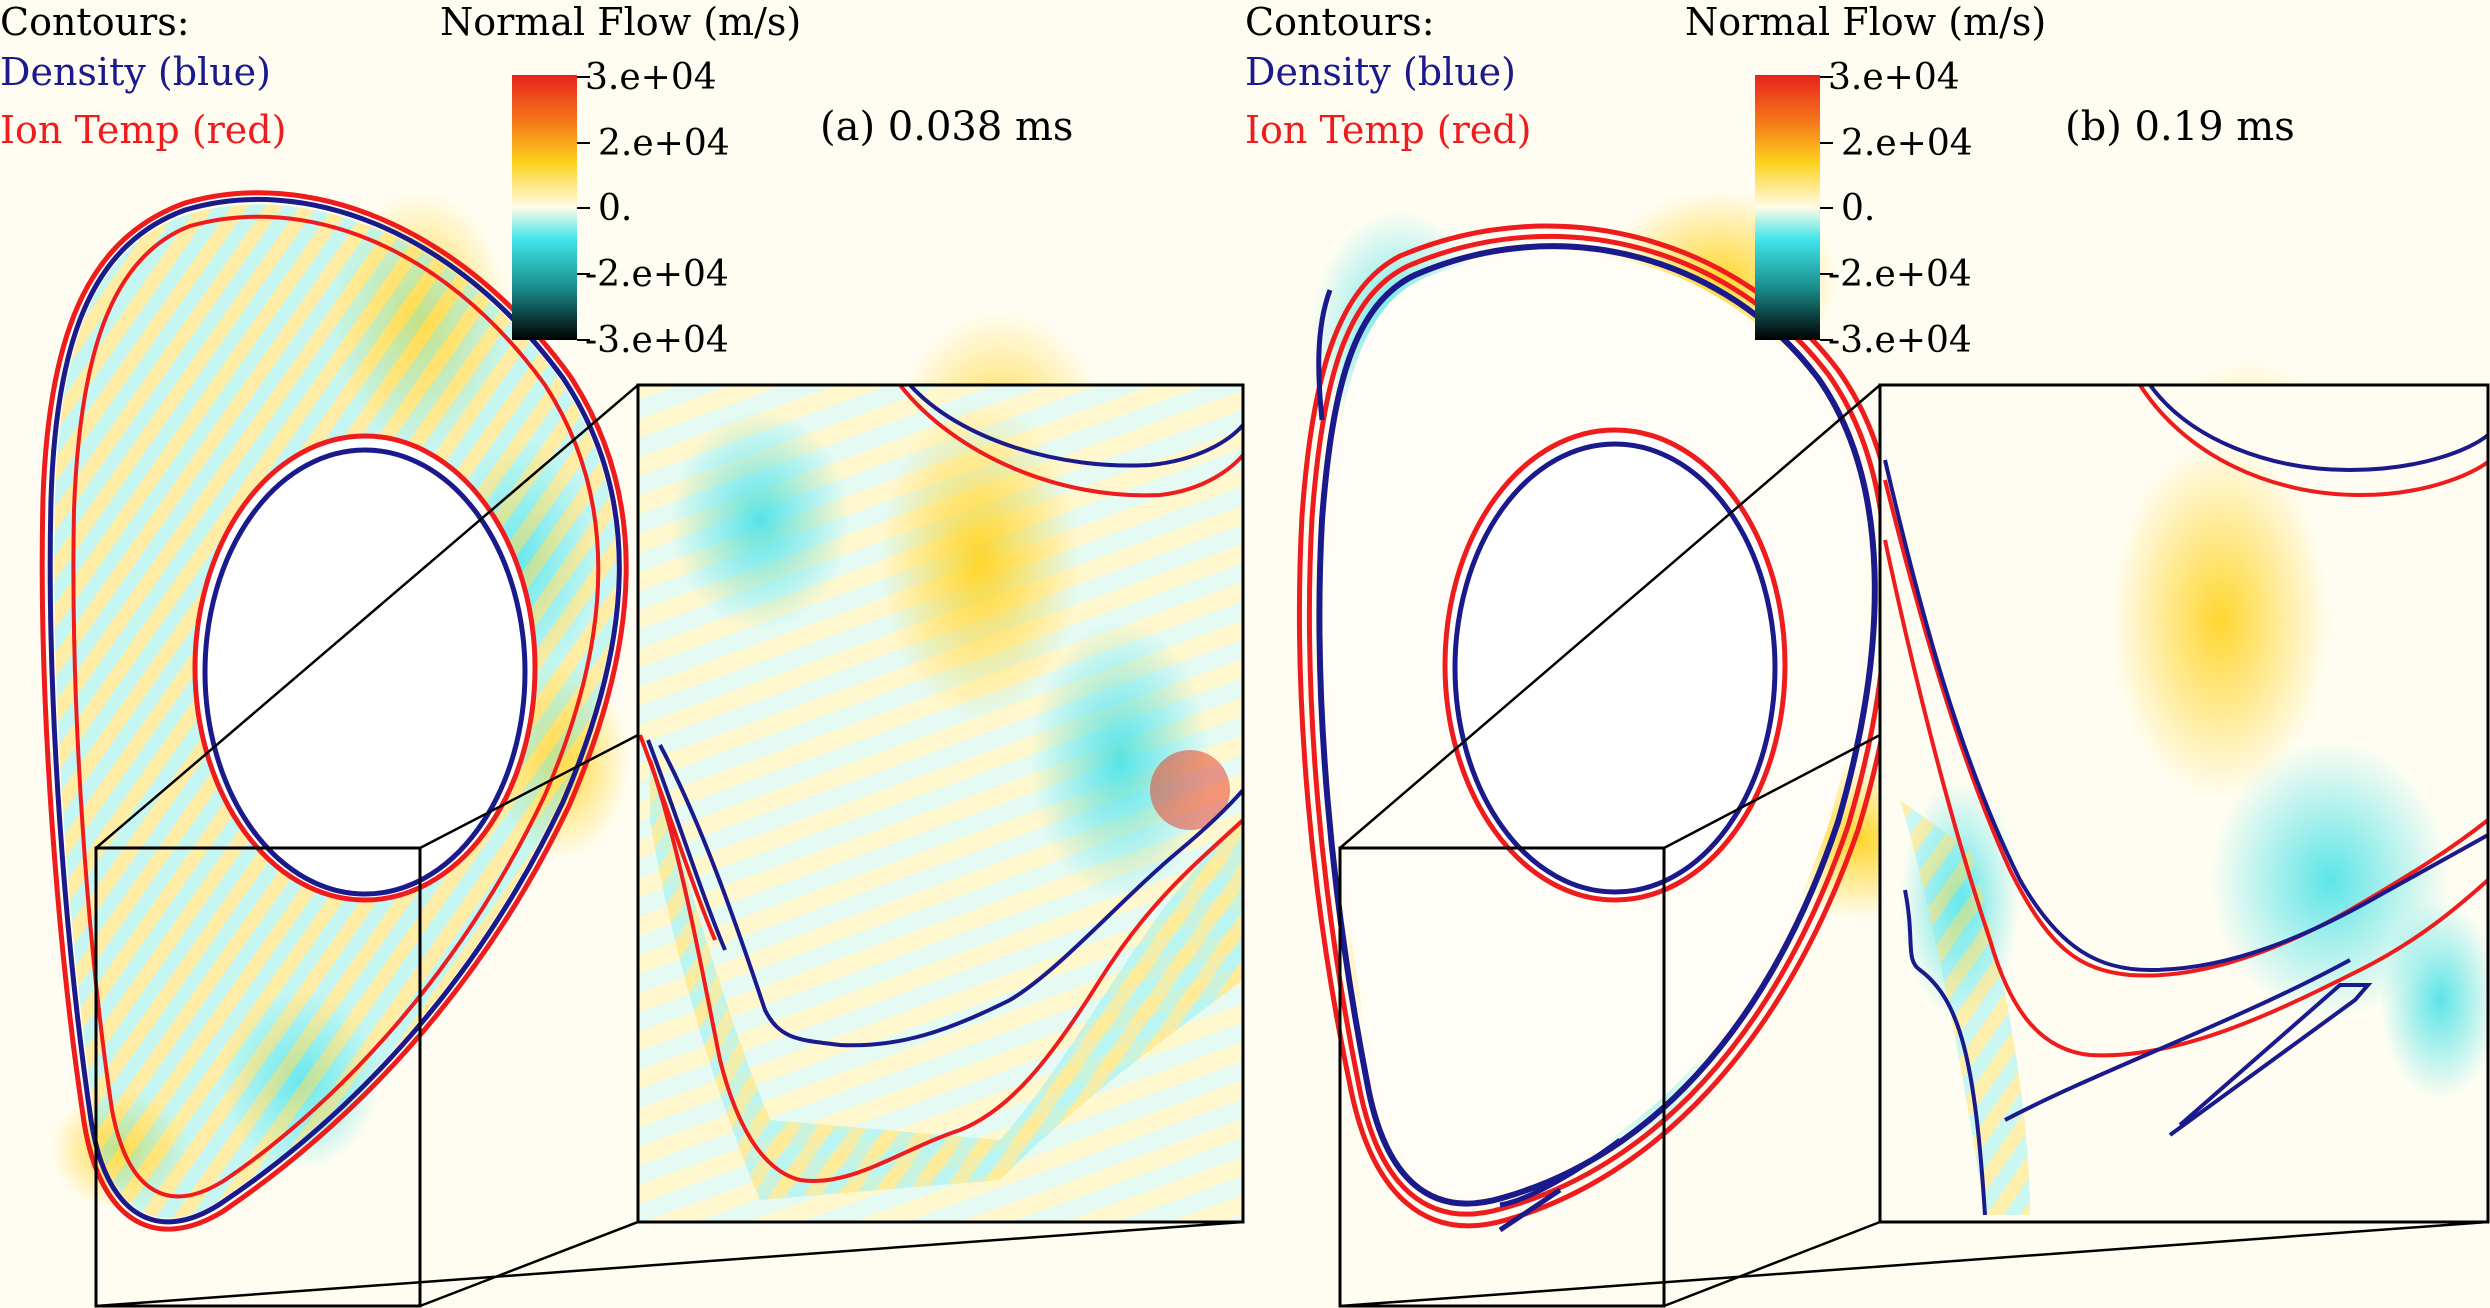  What do you see at coordinates (529, 791) in the screenshot?
I see `zoom-line-mid-a` at bounding box center [529, 791].